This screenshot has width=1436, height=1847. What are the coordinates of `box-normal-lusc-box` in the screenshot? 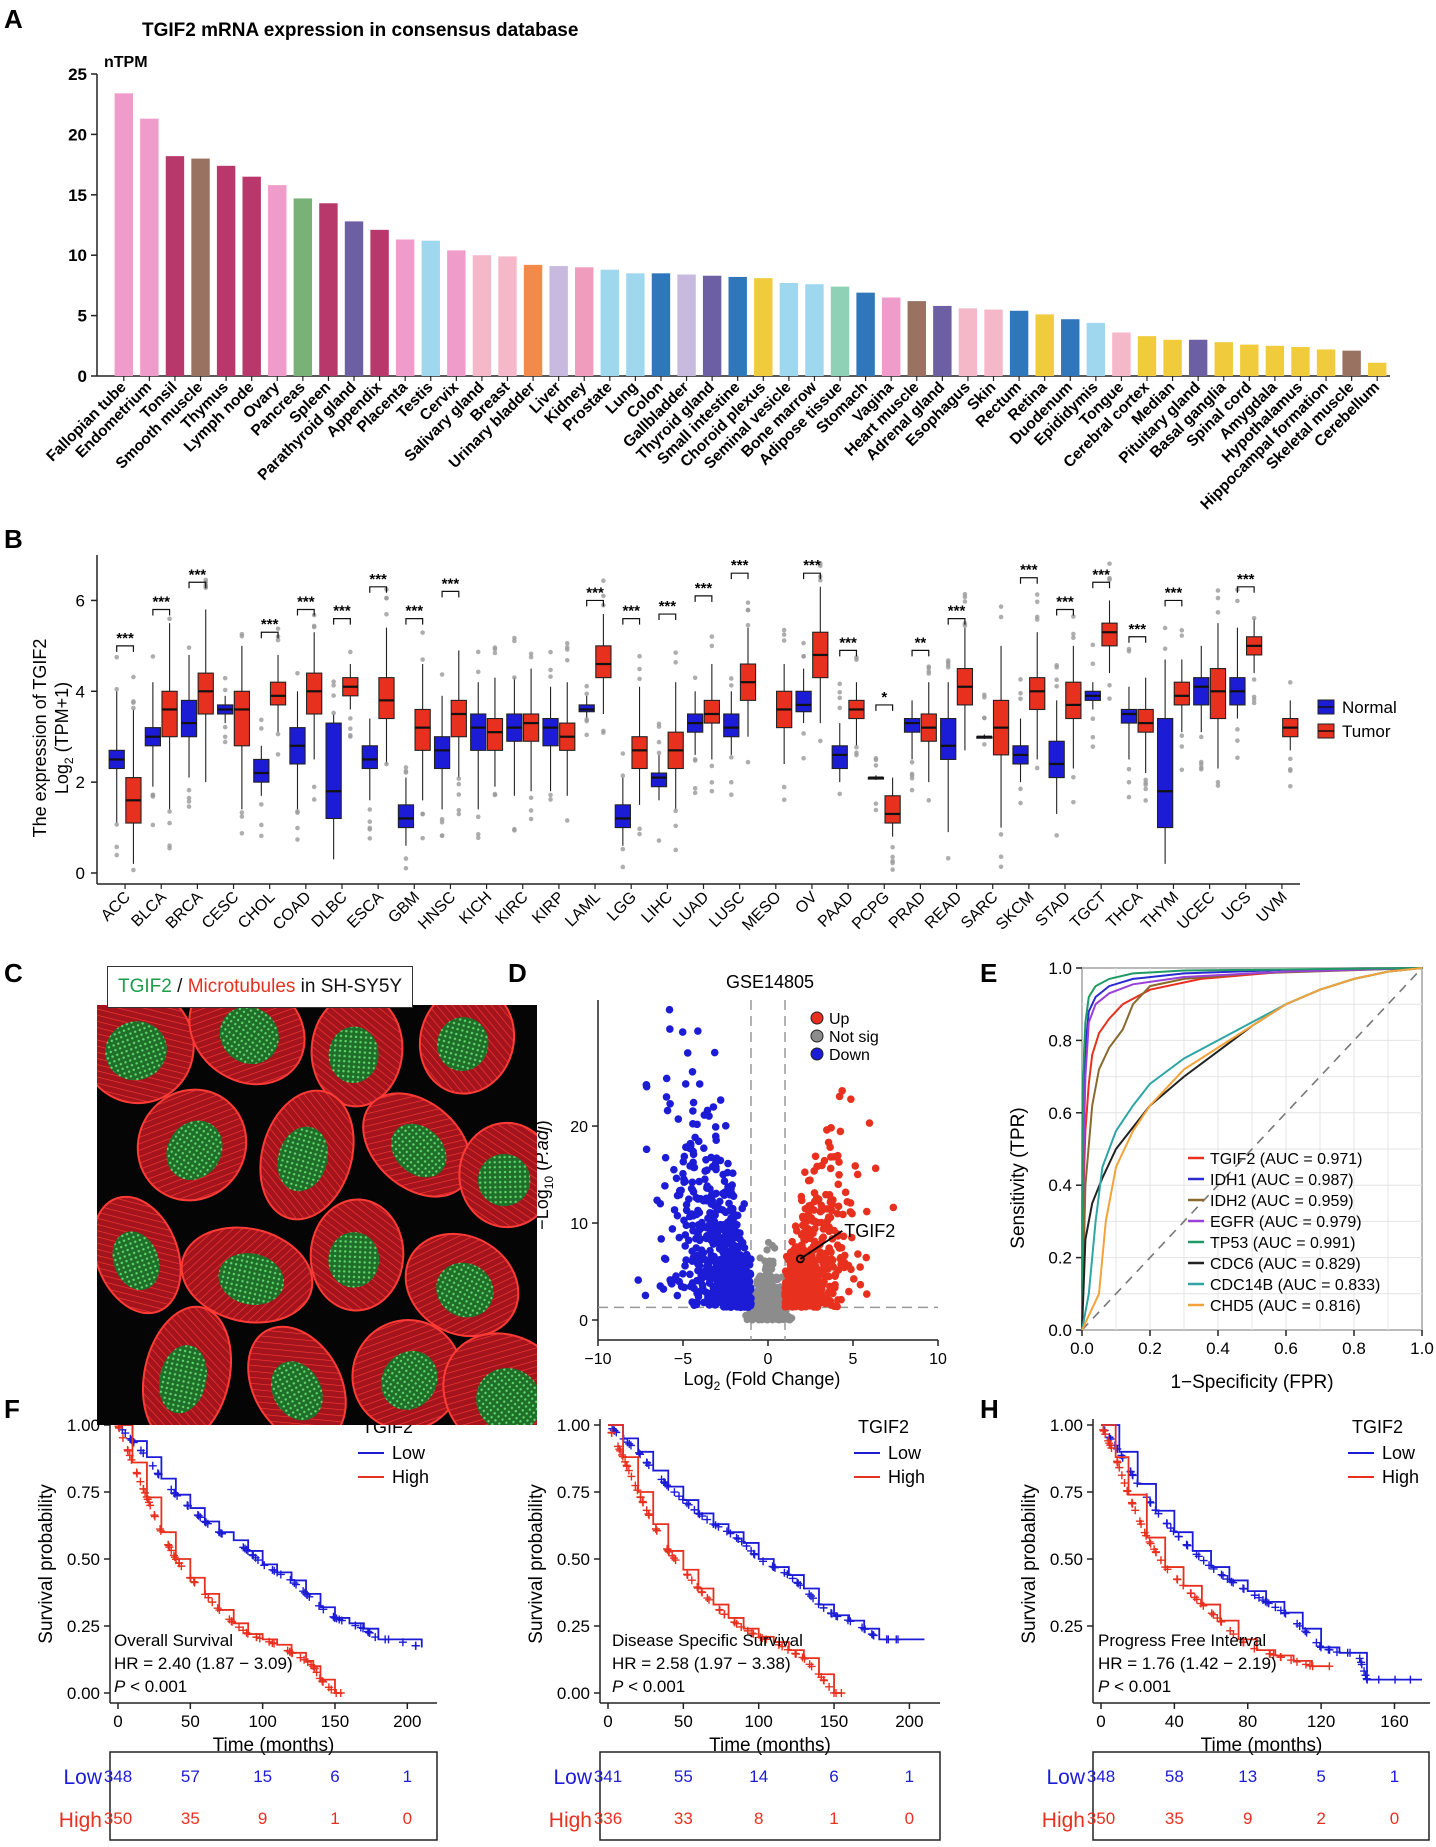 It's located at (731, 725).